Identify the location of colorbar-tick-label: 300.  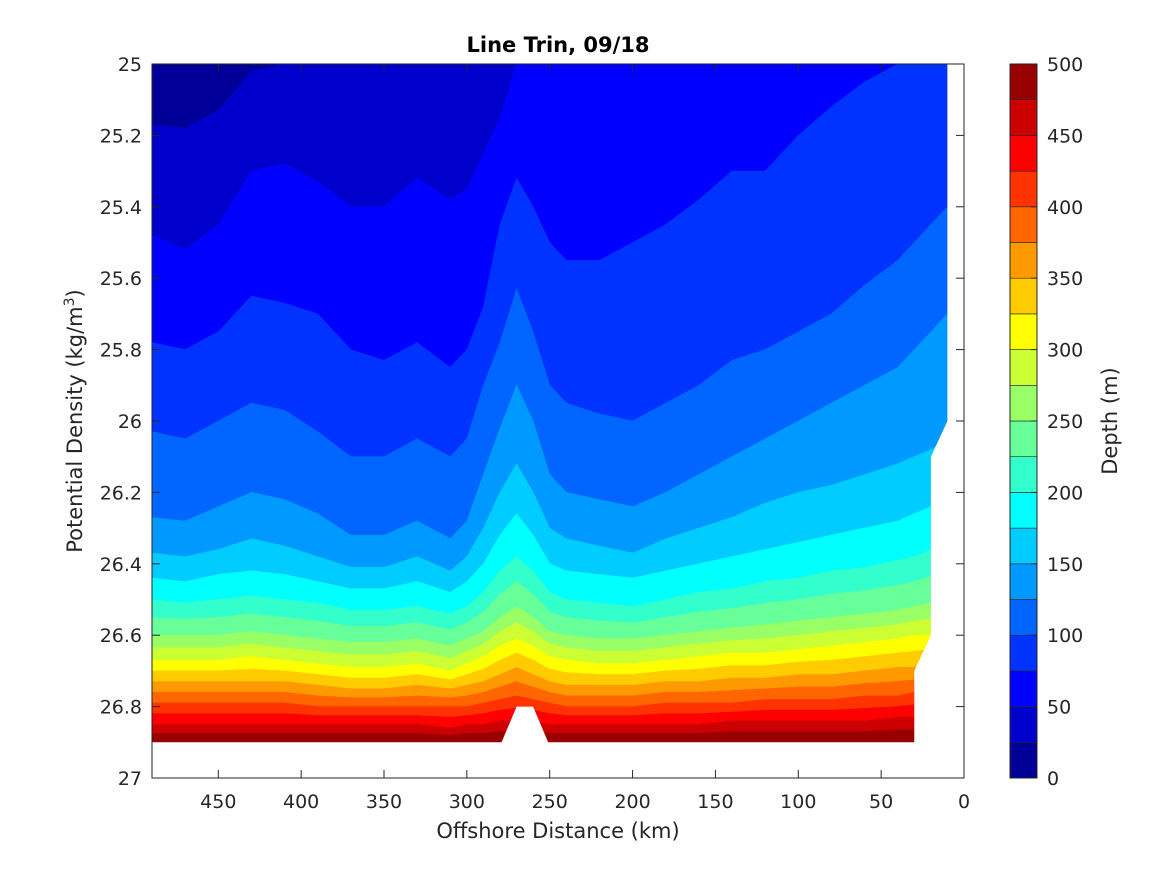
(1065, 351).